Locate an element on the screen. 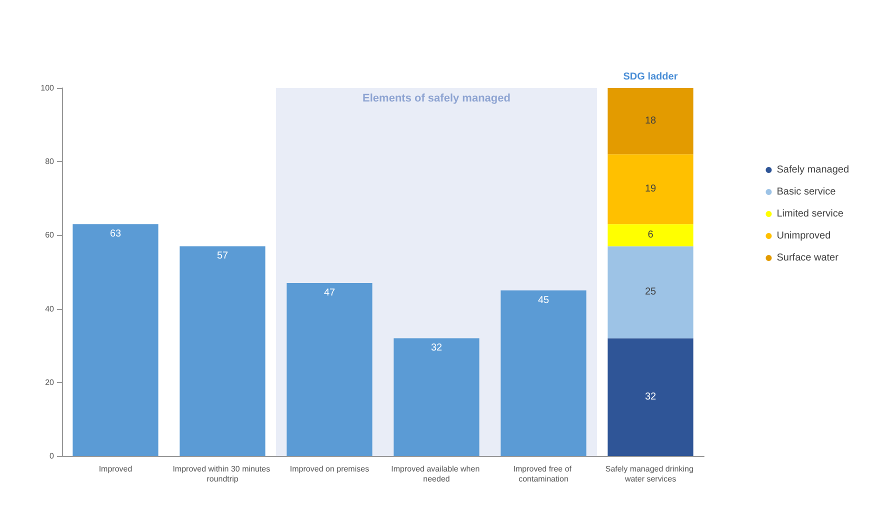 Image resolution: width=874 pixels, height=526 pixels. legend-label: Basic service is located at coordinates (806, 192).